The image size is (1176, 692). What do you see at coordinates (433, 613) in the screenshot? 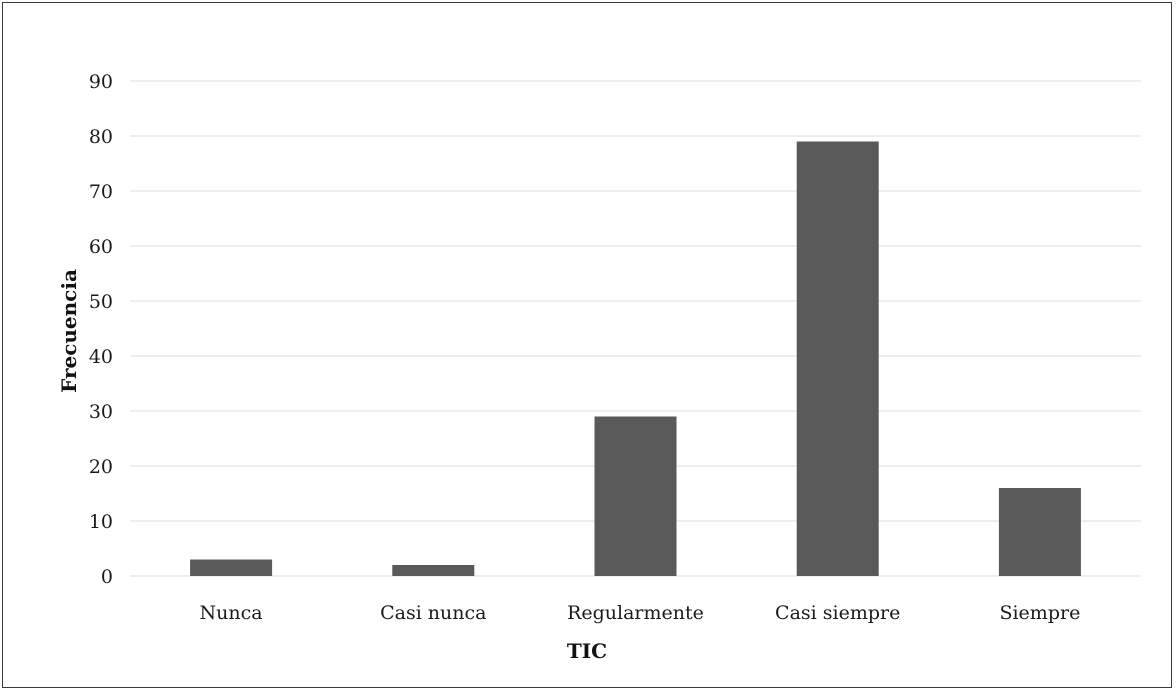
I see `x-tick-label: Casi nunca` at bounding box center [433, 613].